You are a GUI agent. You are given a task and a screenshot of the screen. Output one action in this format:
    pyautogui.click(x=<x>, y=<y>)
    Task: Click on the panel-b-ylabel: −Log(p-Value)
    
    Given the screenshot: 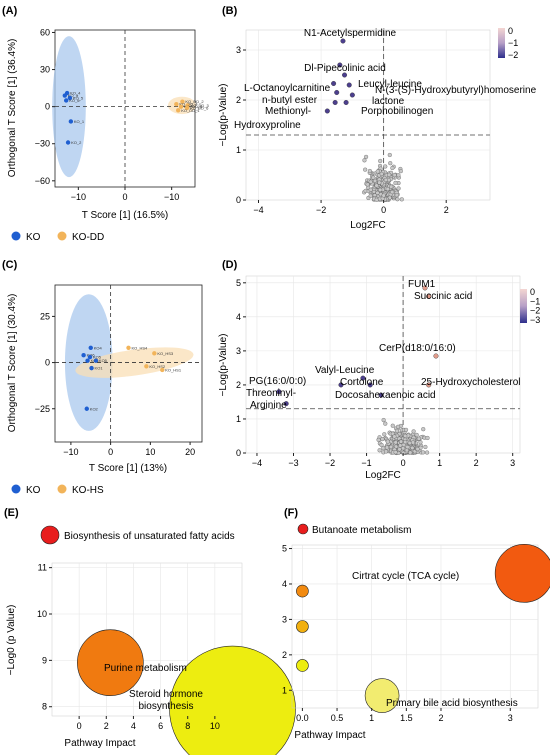 What is the action you would take?
    pyautogui.click(x=223, y=115)
    